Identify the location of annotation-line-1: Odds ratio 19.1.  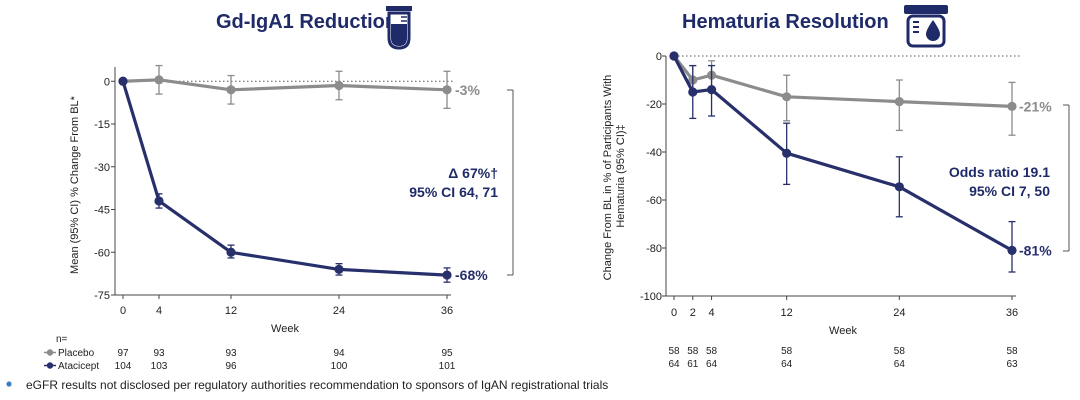
(999, 172).